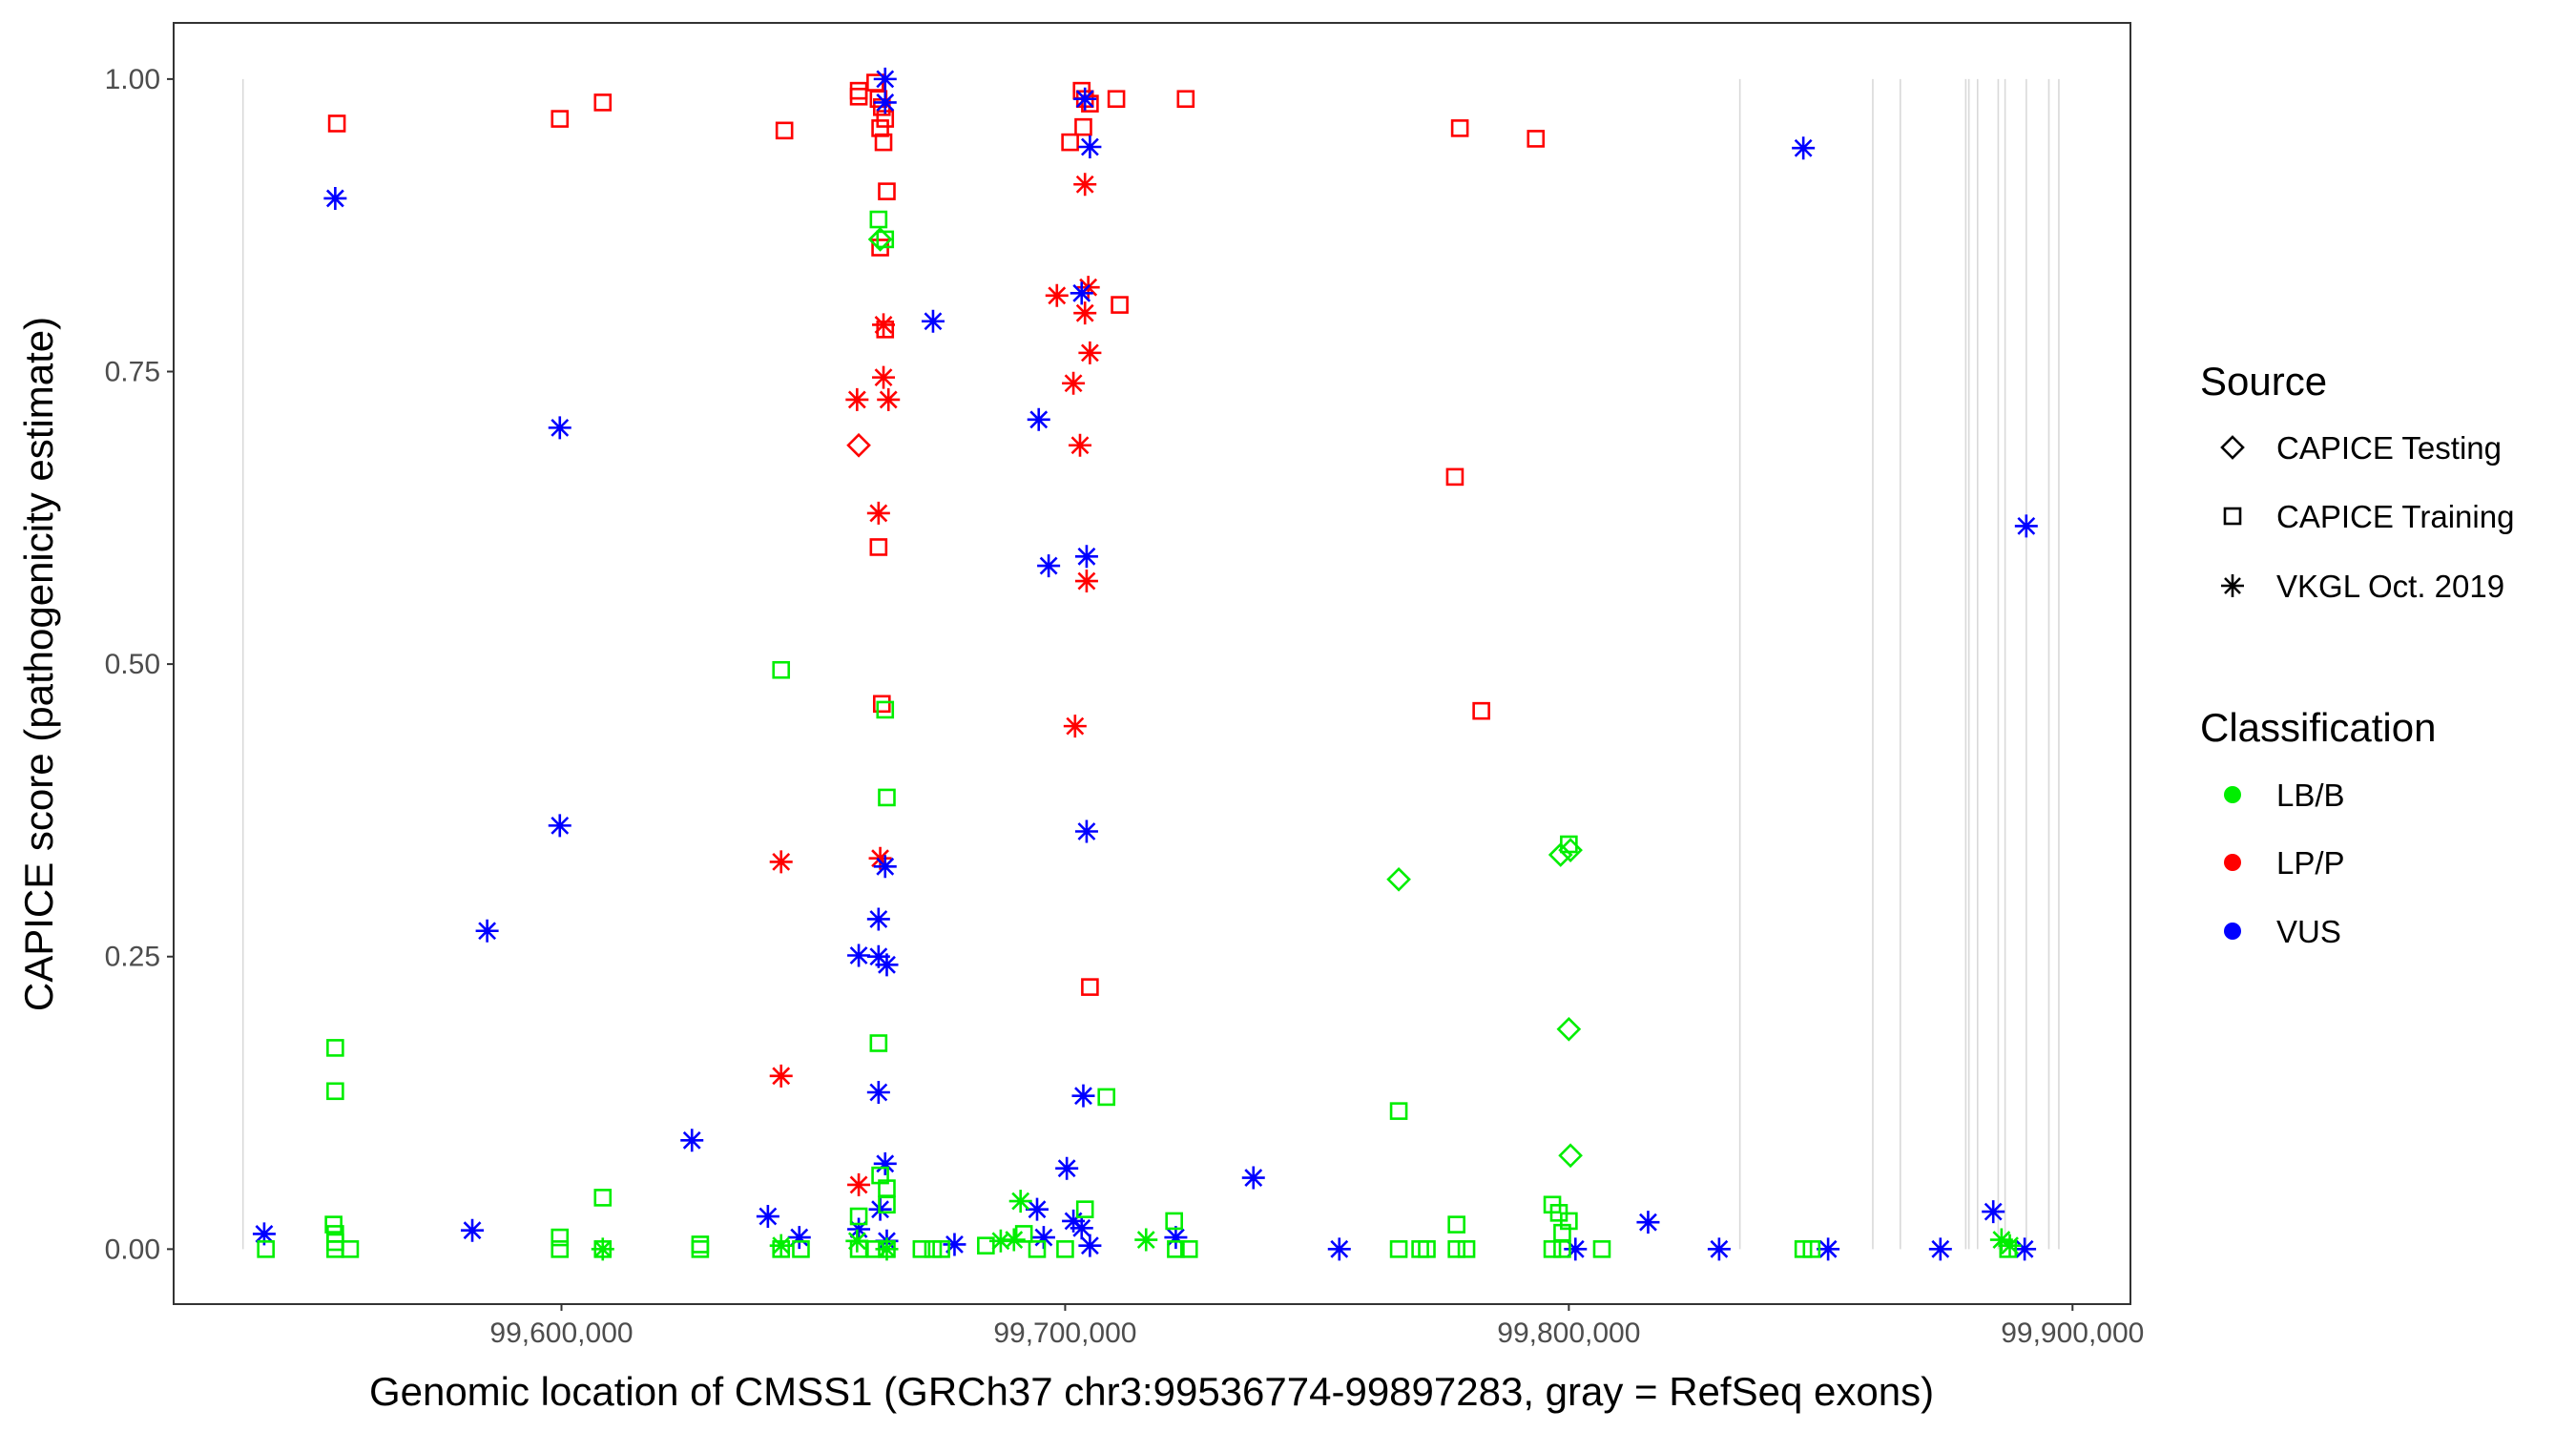 This screenshot has width=2576, height=1431. Describe the element at coordinates (2390, 586) in the screenshot. I see `legend-label: VKGL Oct. 2019` at that location.